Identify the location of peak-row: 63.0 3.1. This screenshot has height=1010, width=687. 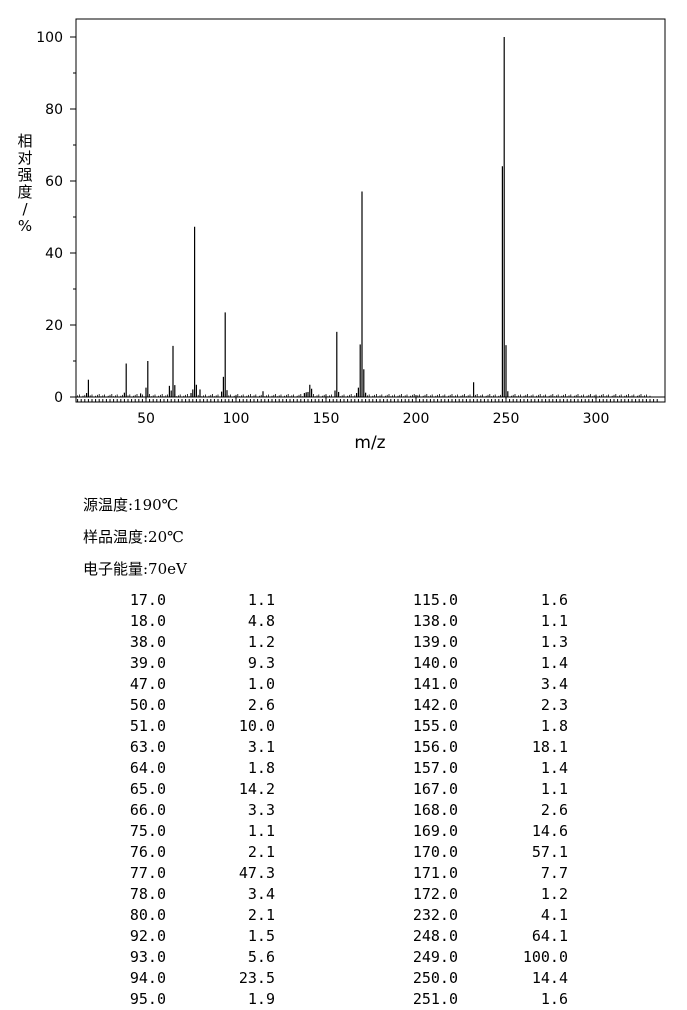
(150, 747).